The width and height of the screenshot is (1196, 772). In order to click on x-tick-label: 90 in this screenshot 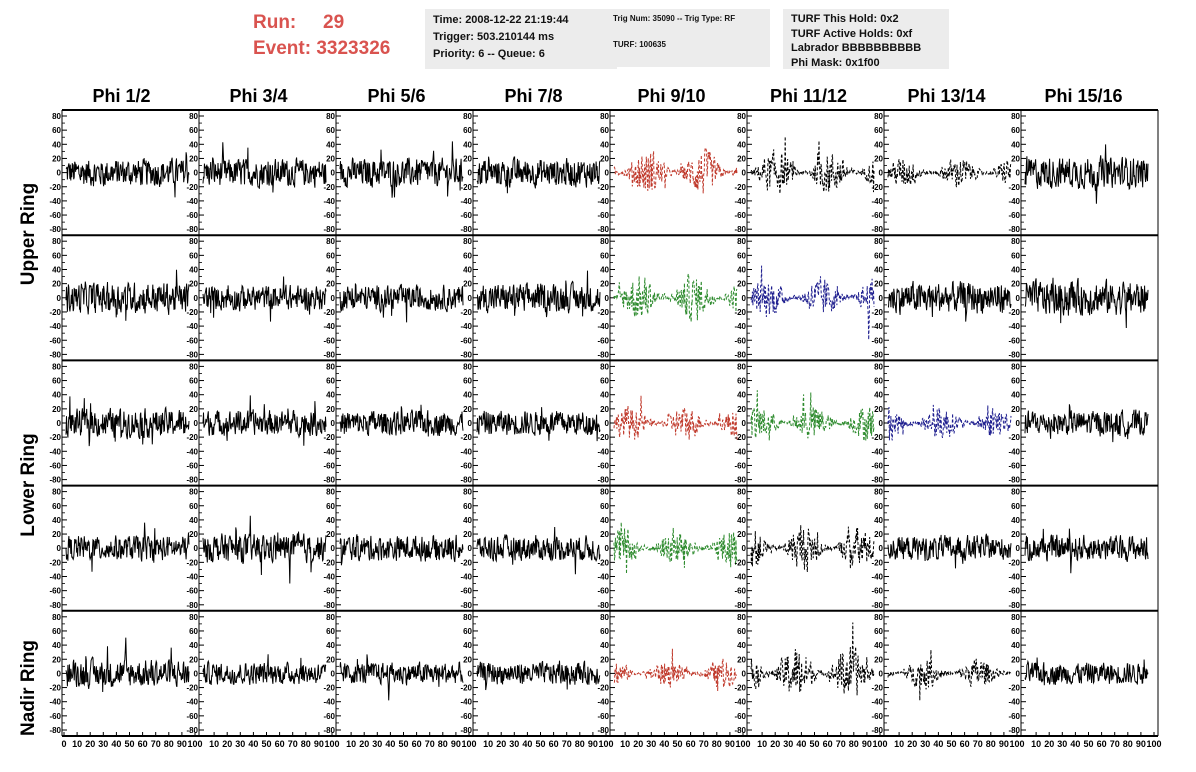, I will do `click(1004, 744)`.